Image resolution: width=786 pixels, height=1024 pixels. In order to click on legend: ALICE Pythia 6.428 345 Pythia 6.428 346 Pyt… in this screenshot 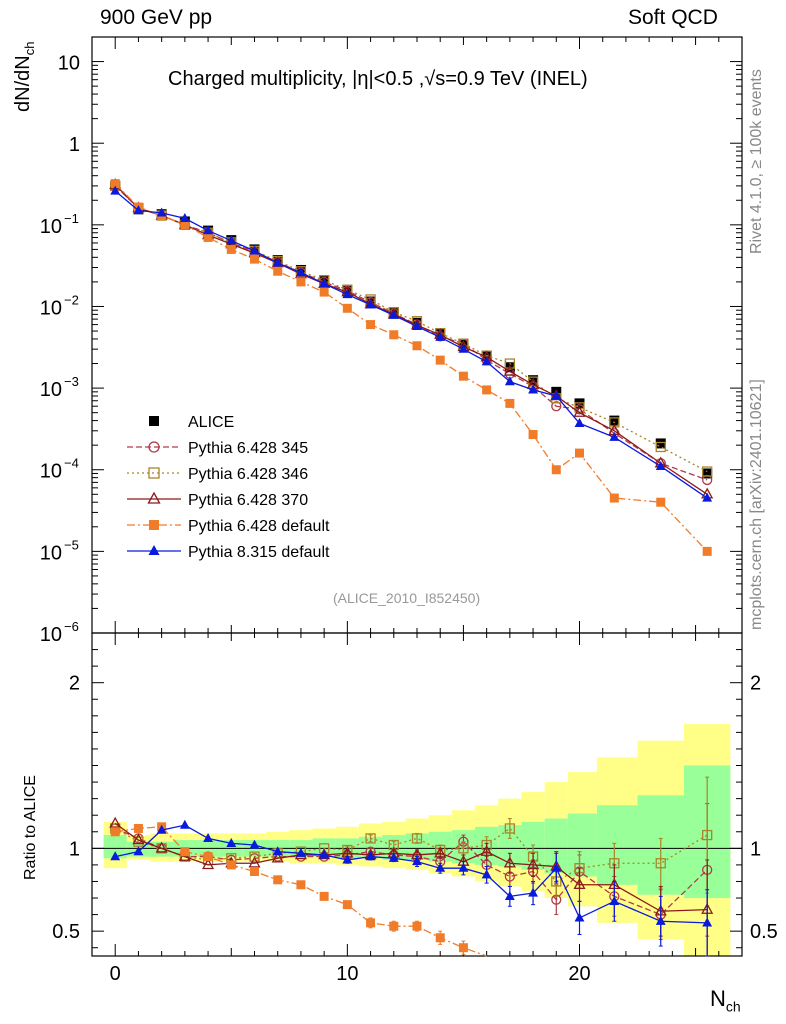, I will do `click(228, 487)`.